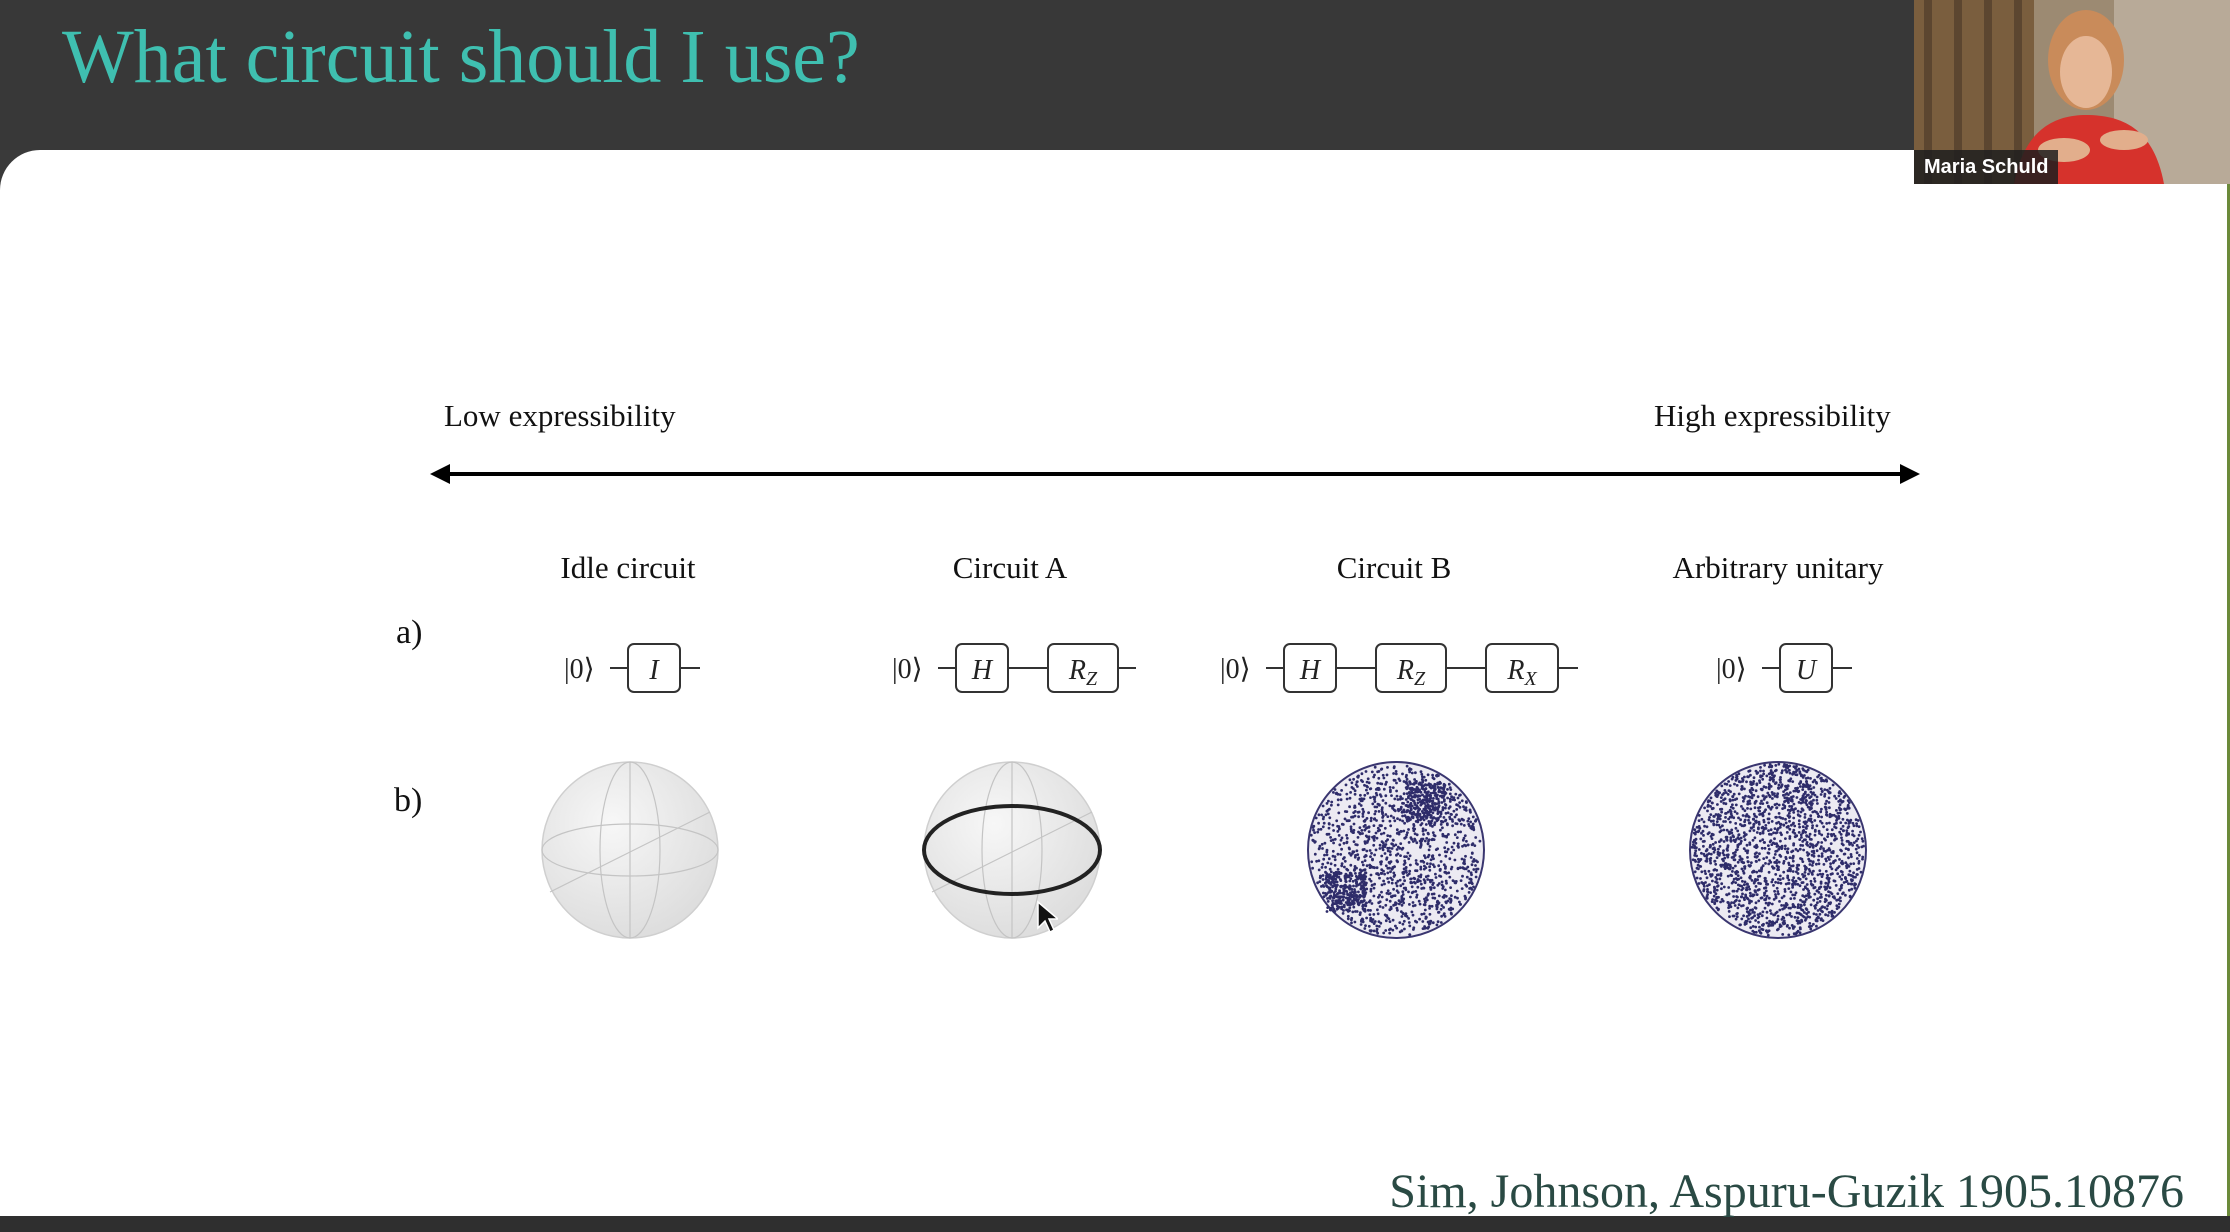 This screenshot has height=1232, width=2230. I want to click on circuit-a: |0⟩ H RZ, so click(1014, 668).